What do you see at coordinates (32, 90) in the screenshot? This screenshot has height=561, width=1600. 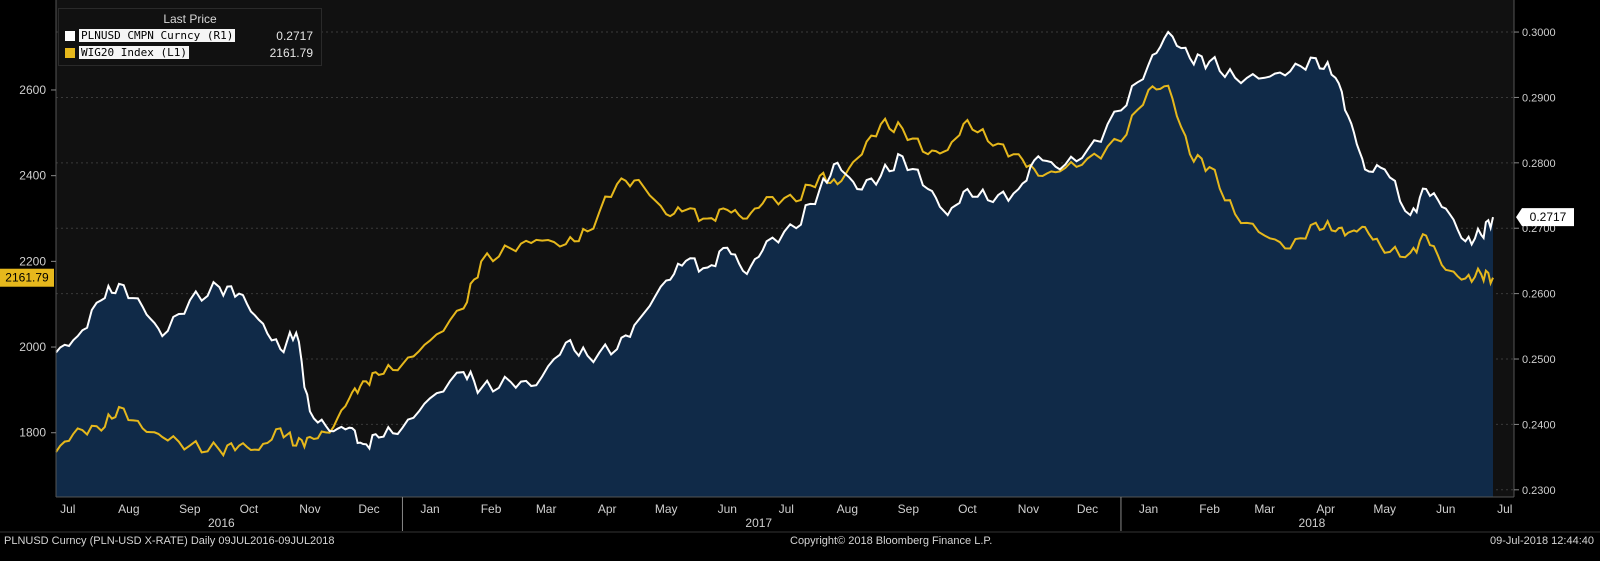 I see `left-tick-label-4: 2600` at bounding box center [32, 90].